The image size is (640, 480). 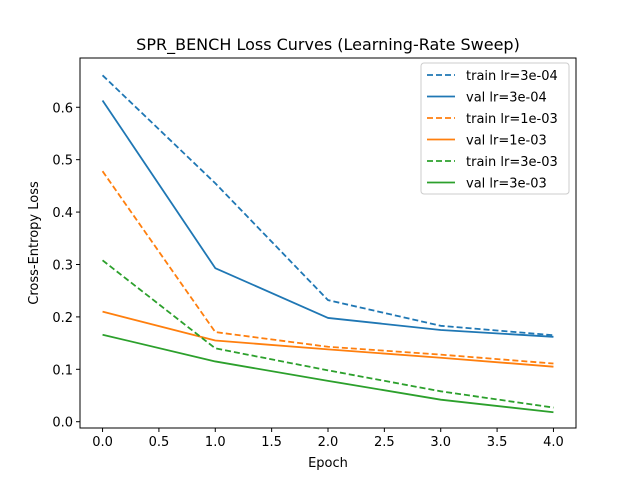 I want to click on y-axis-label: Cross-Entropy Loss, so click(x=34, y=243).